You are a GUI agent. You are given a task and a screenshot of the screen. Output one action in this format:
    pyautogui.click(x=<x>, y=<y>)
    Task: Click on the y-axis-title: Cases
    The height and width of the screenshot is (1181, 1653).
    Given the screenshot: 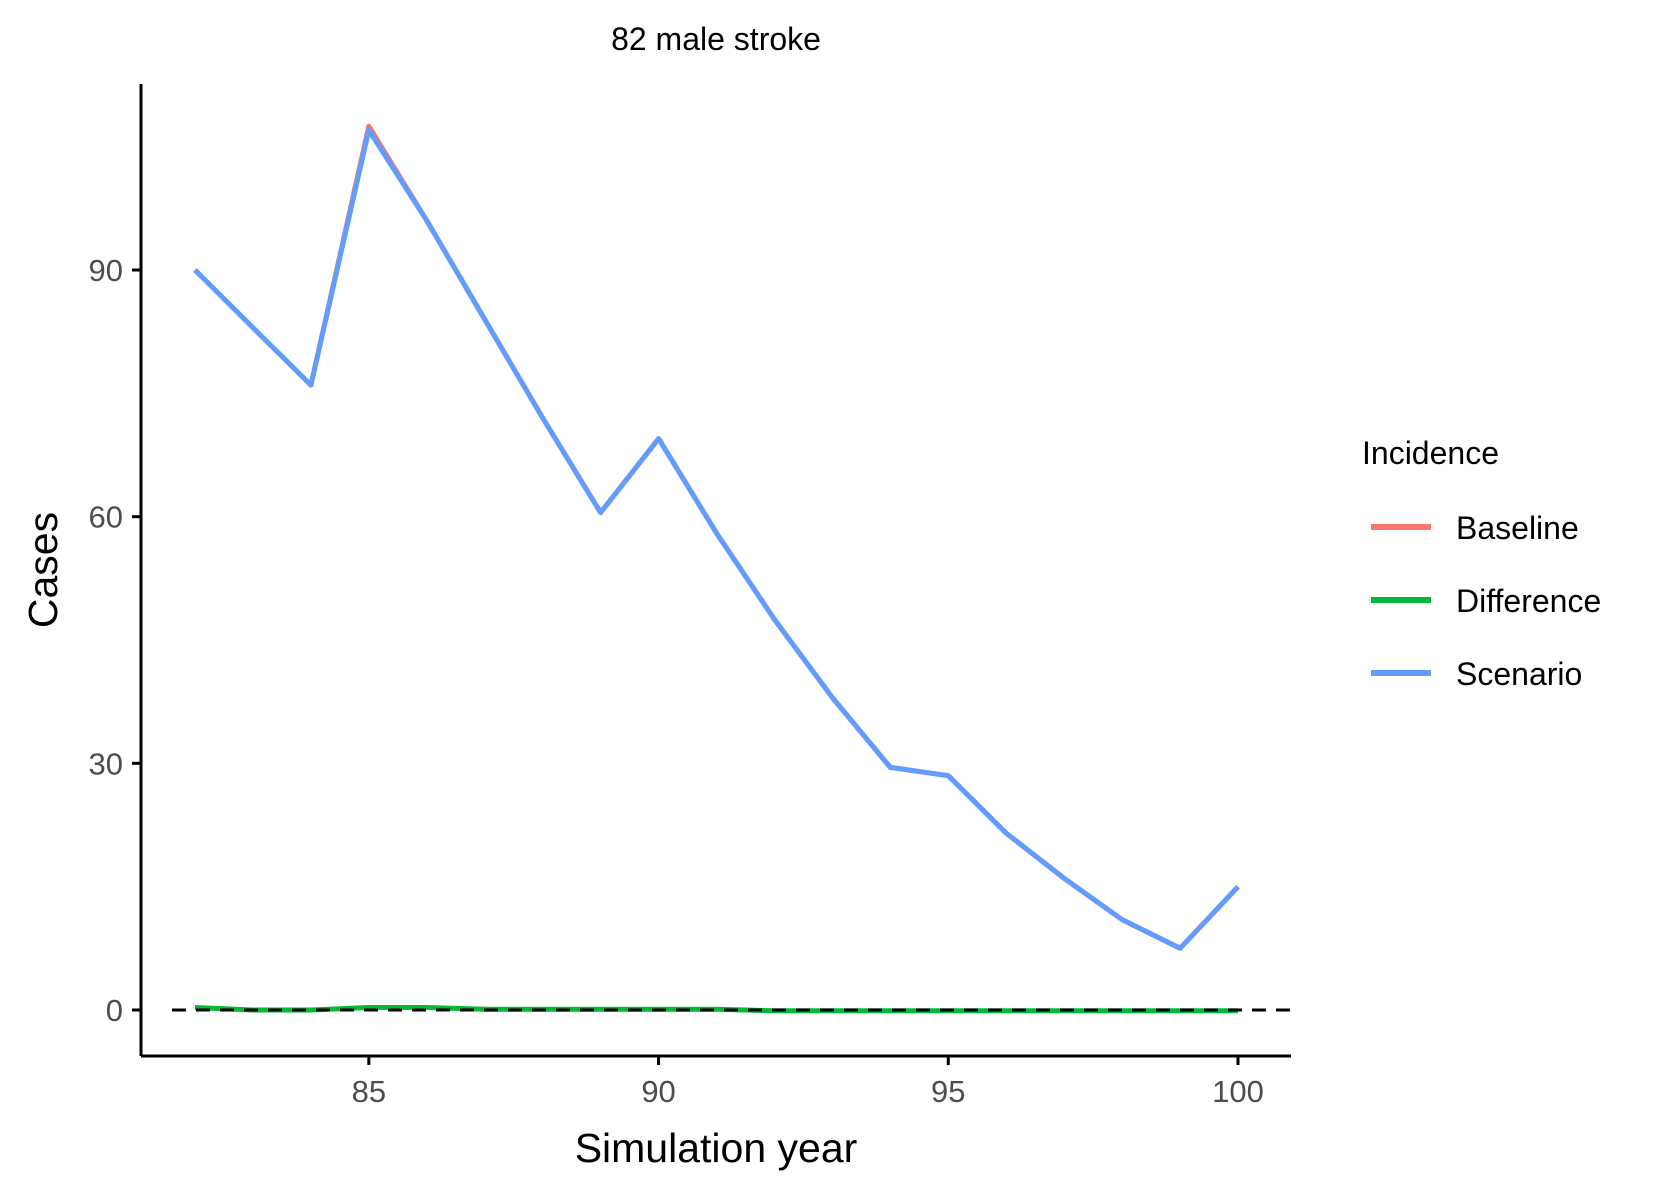 What is the action you would take?
    pyautogui.click(x=43, y=570)
    